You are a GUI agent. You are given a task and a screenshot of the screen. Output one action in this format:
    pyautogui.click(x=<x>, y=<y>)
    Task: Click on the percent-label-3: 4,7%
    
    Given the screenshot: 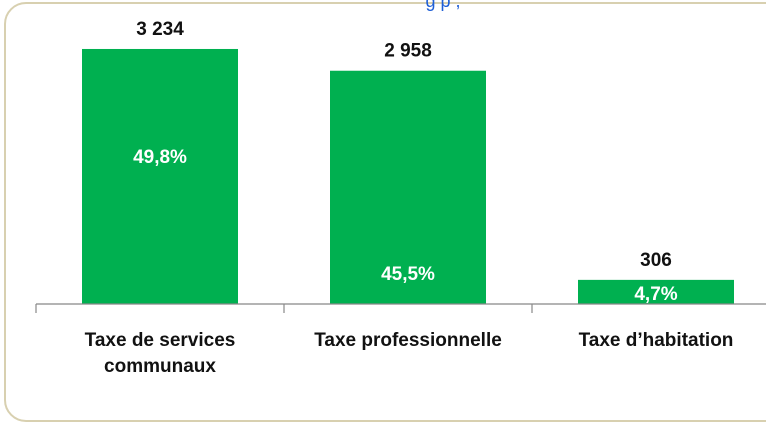 What is the action you would take?
    pyautogui.click(x=655, y=294)
    